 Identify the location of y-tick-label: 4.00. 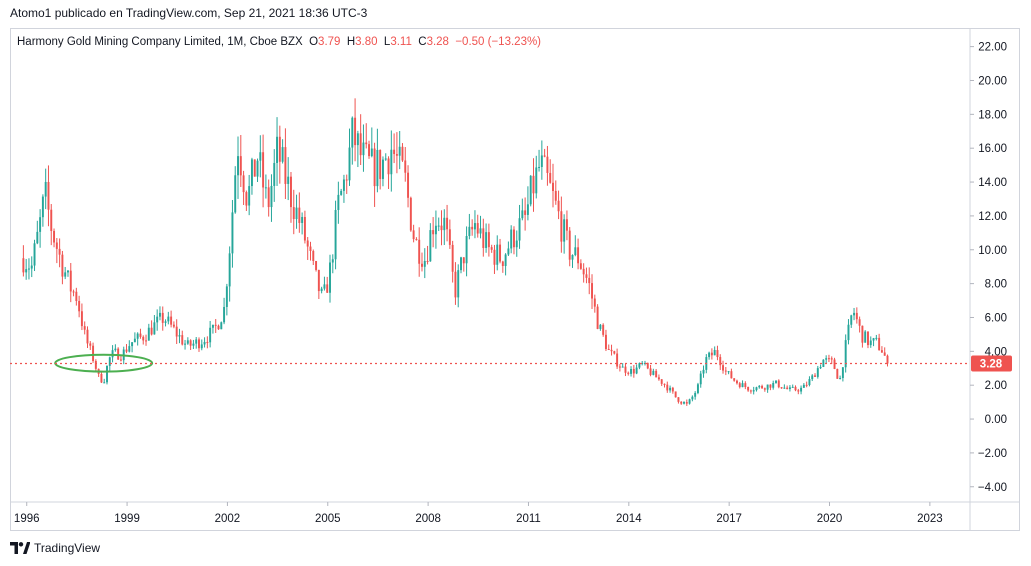
(996, 352).